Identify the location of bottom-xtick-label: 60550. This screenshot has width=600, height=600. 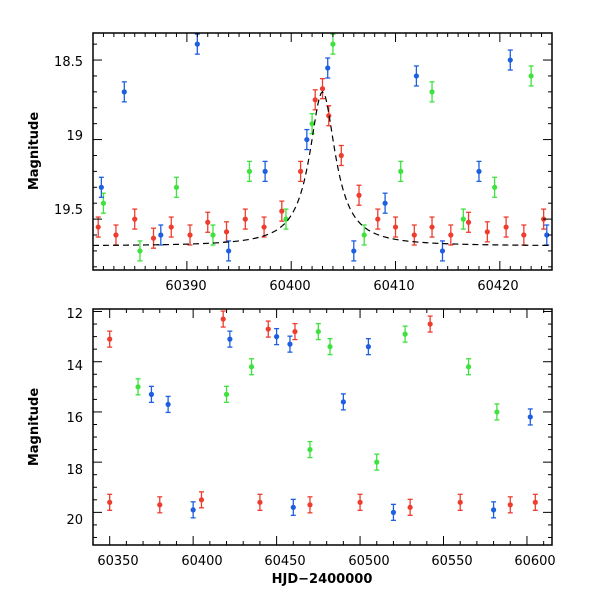
(451, 561).